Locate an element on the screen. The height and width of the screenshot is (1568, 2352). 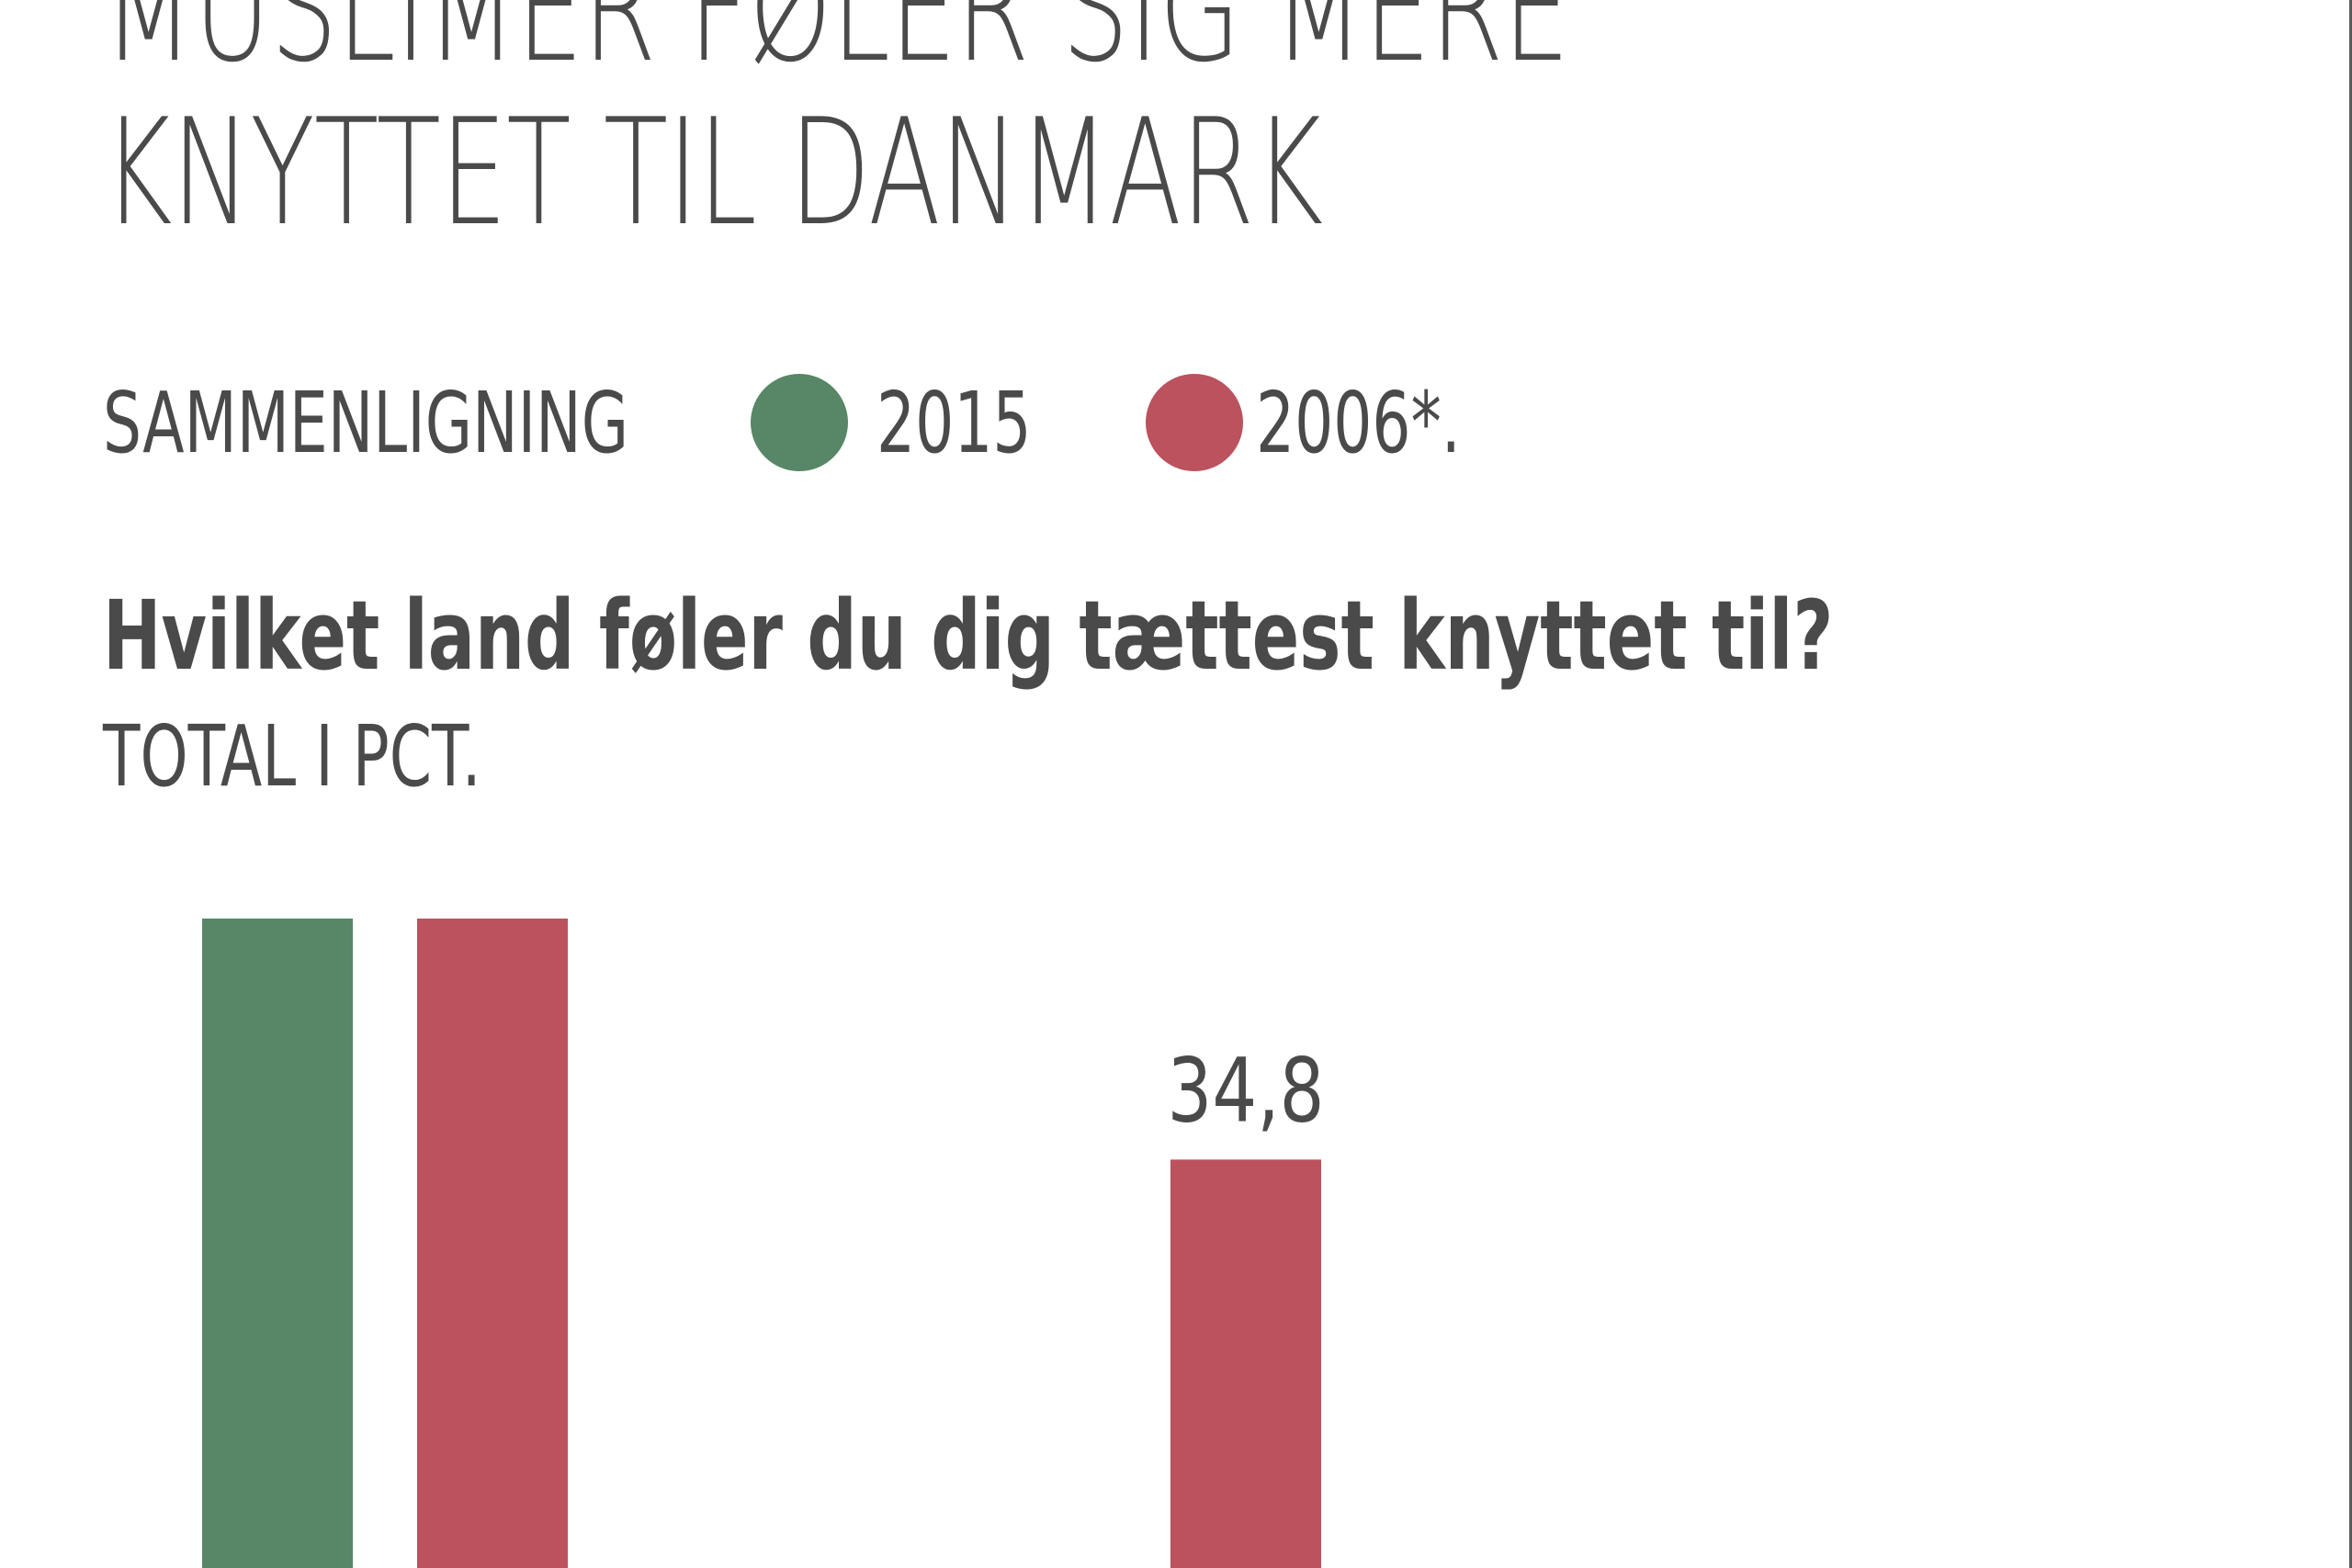
legend-title: SAMMENLIGNING is located at coordinates (366, 423).